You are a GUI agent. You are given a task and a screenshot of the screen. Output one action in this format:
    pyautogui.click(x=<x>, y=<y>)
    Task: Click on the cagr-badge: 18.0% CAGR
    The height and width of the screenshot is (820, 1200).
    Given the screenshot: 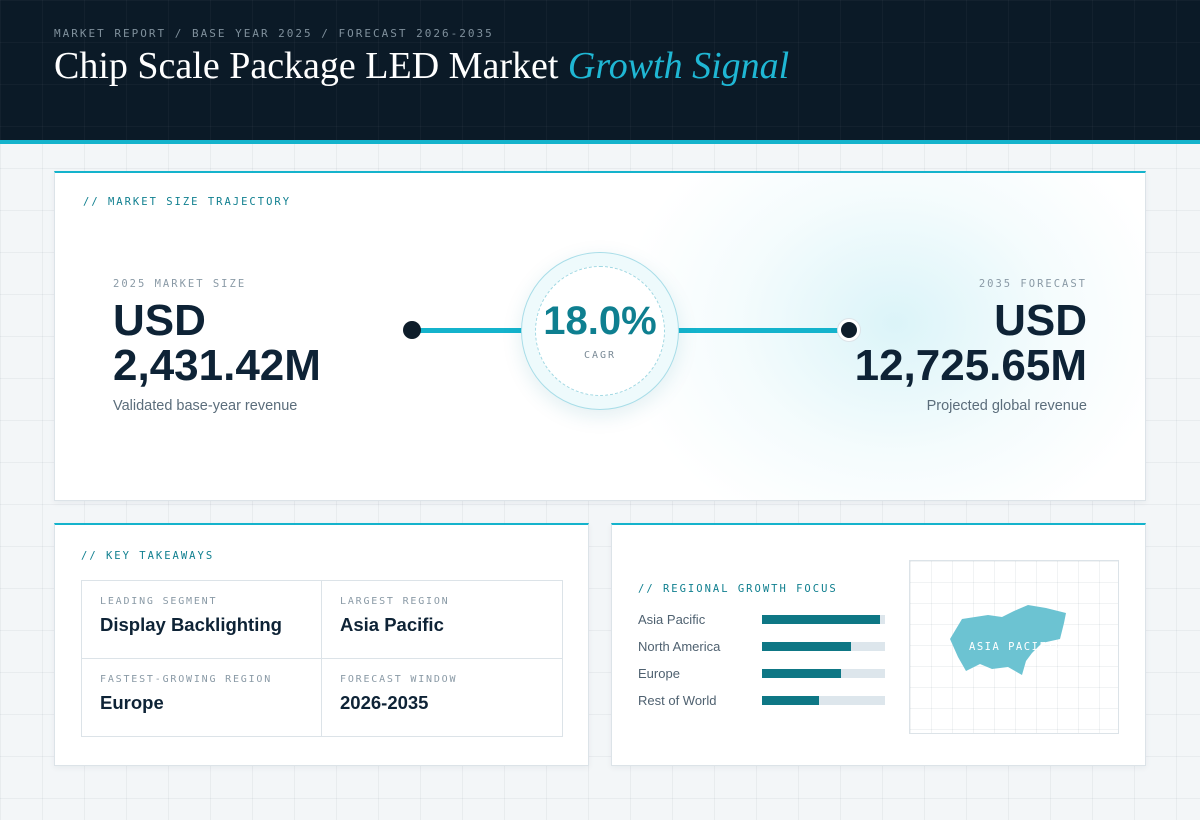 What is the action you would take?
    pyautogui.click(x=600, y=331)
    